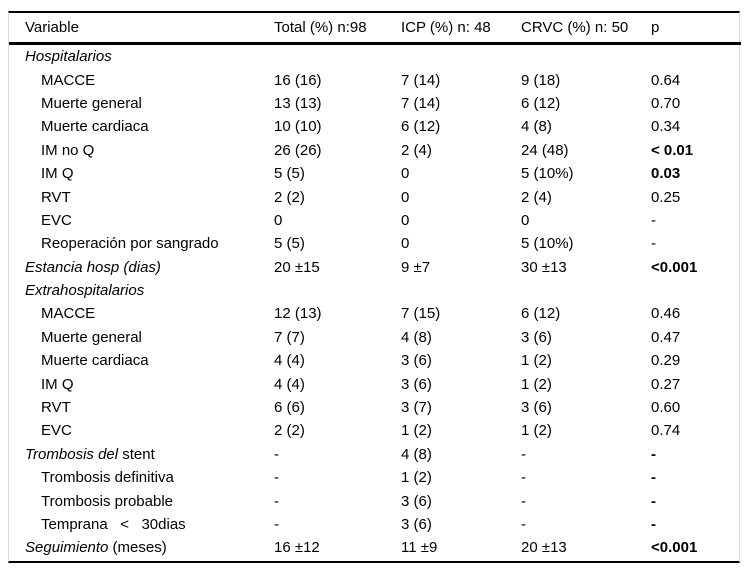  What do you see at coordinates (666, 127) in the screenshot?
I see `p-value-cell: 0.34` at bounding box center [666, 127].